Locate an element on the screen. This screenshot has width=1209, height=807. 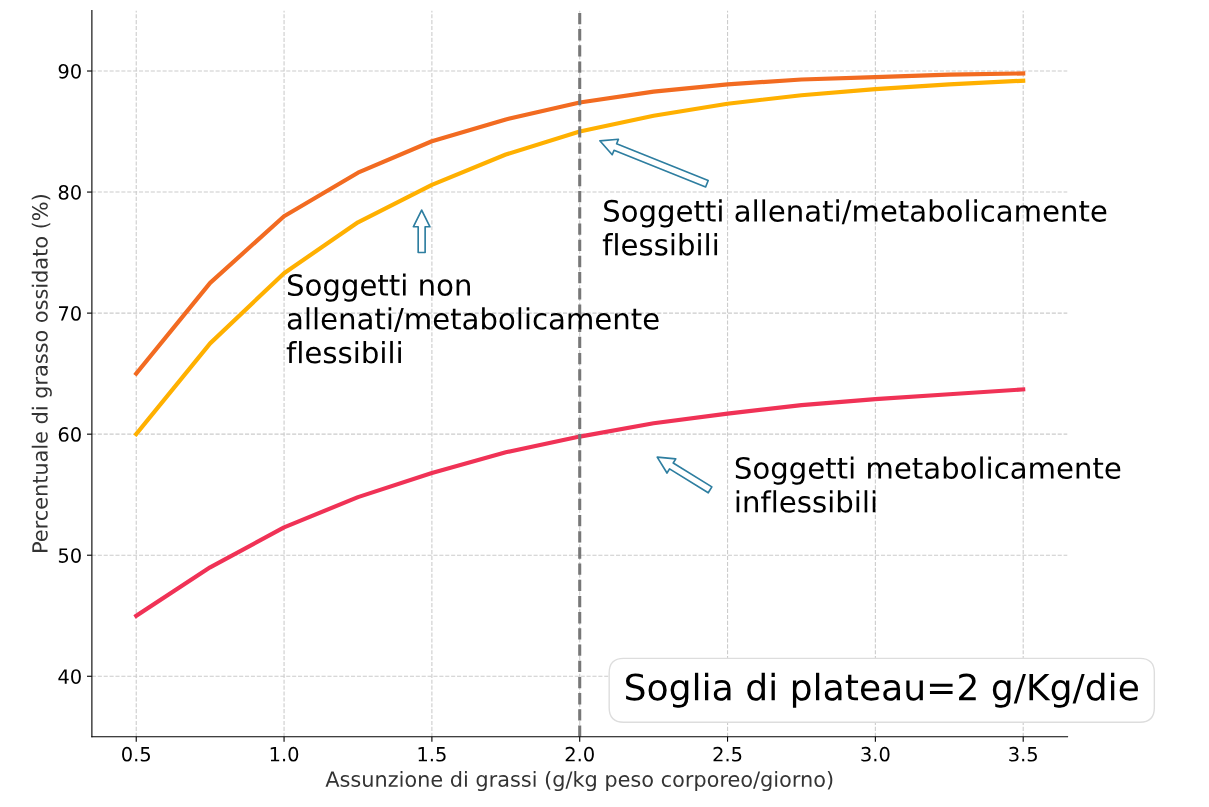
ref-line-label: Soglia di plateau=2 g/Kg/die is located at coordinates (882, 690).